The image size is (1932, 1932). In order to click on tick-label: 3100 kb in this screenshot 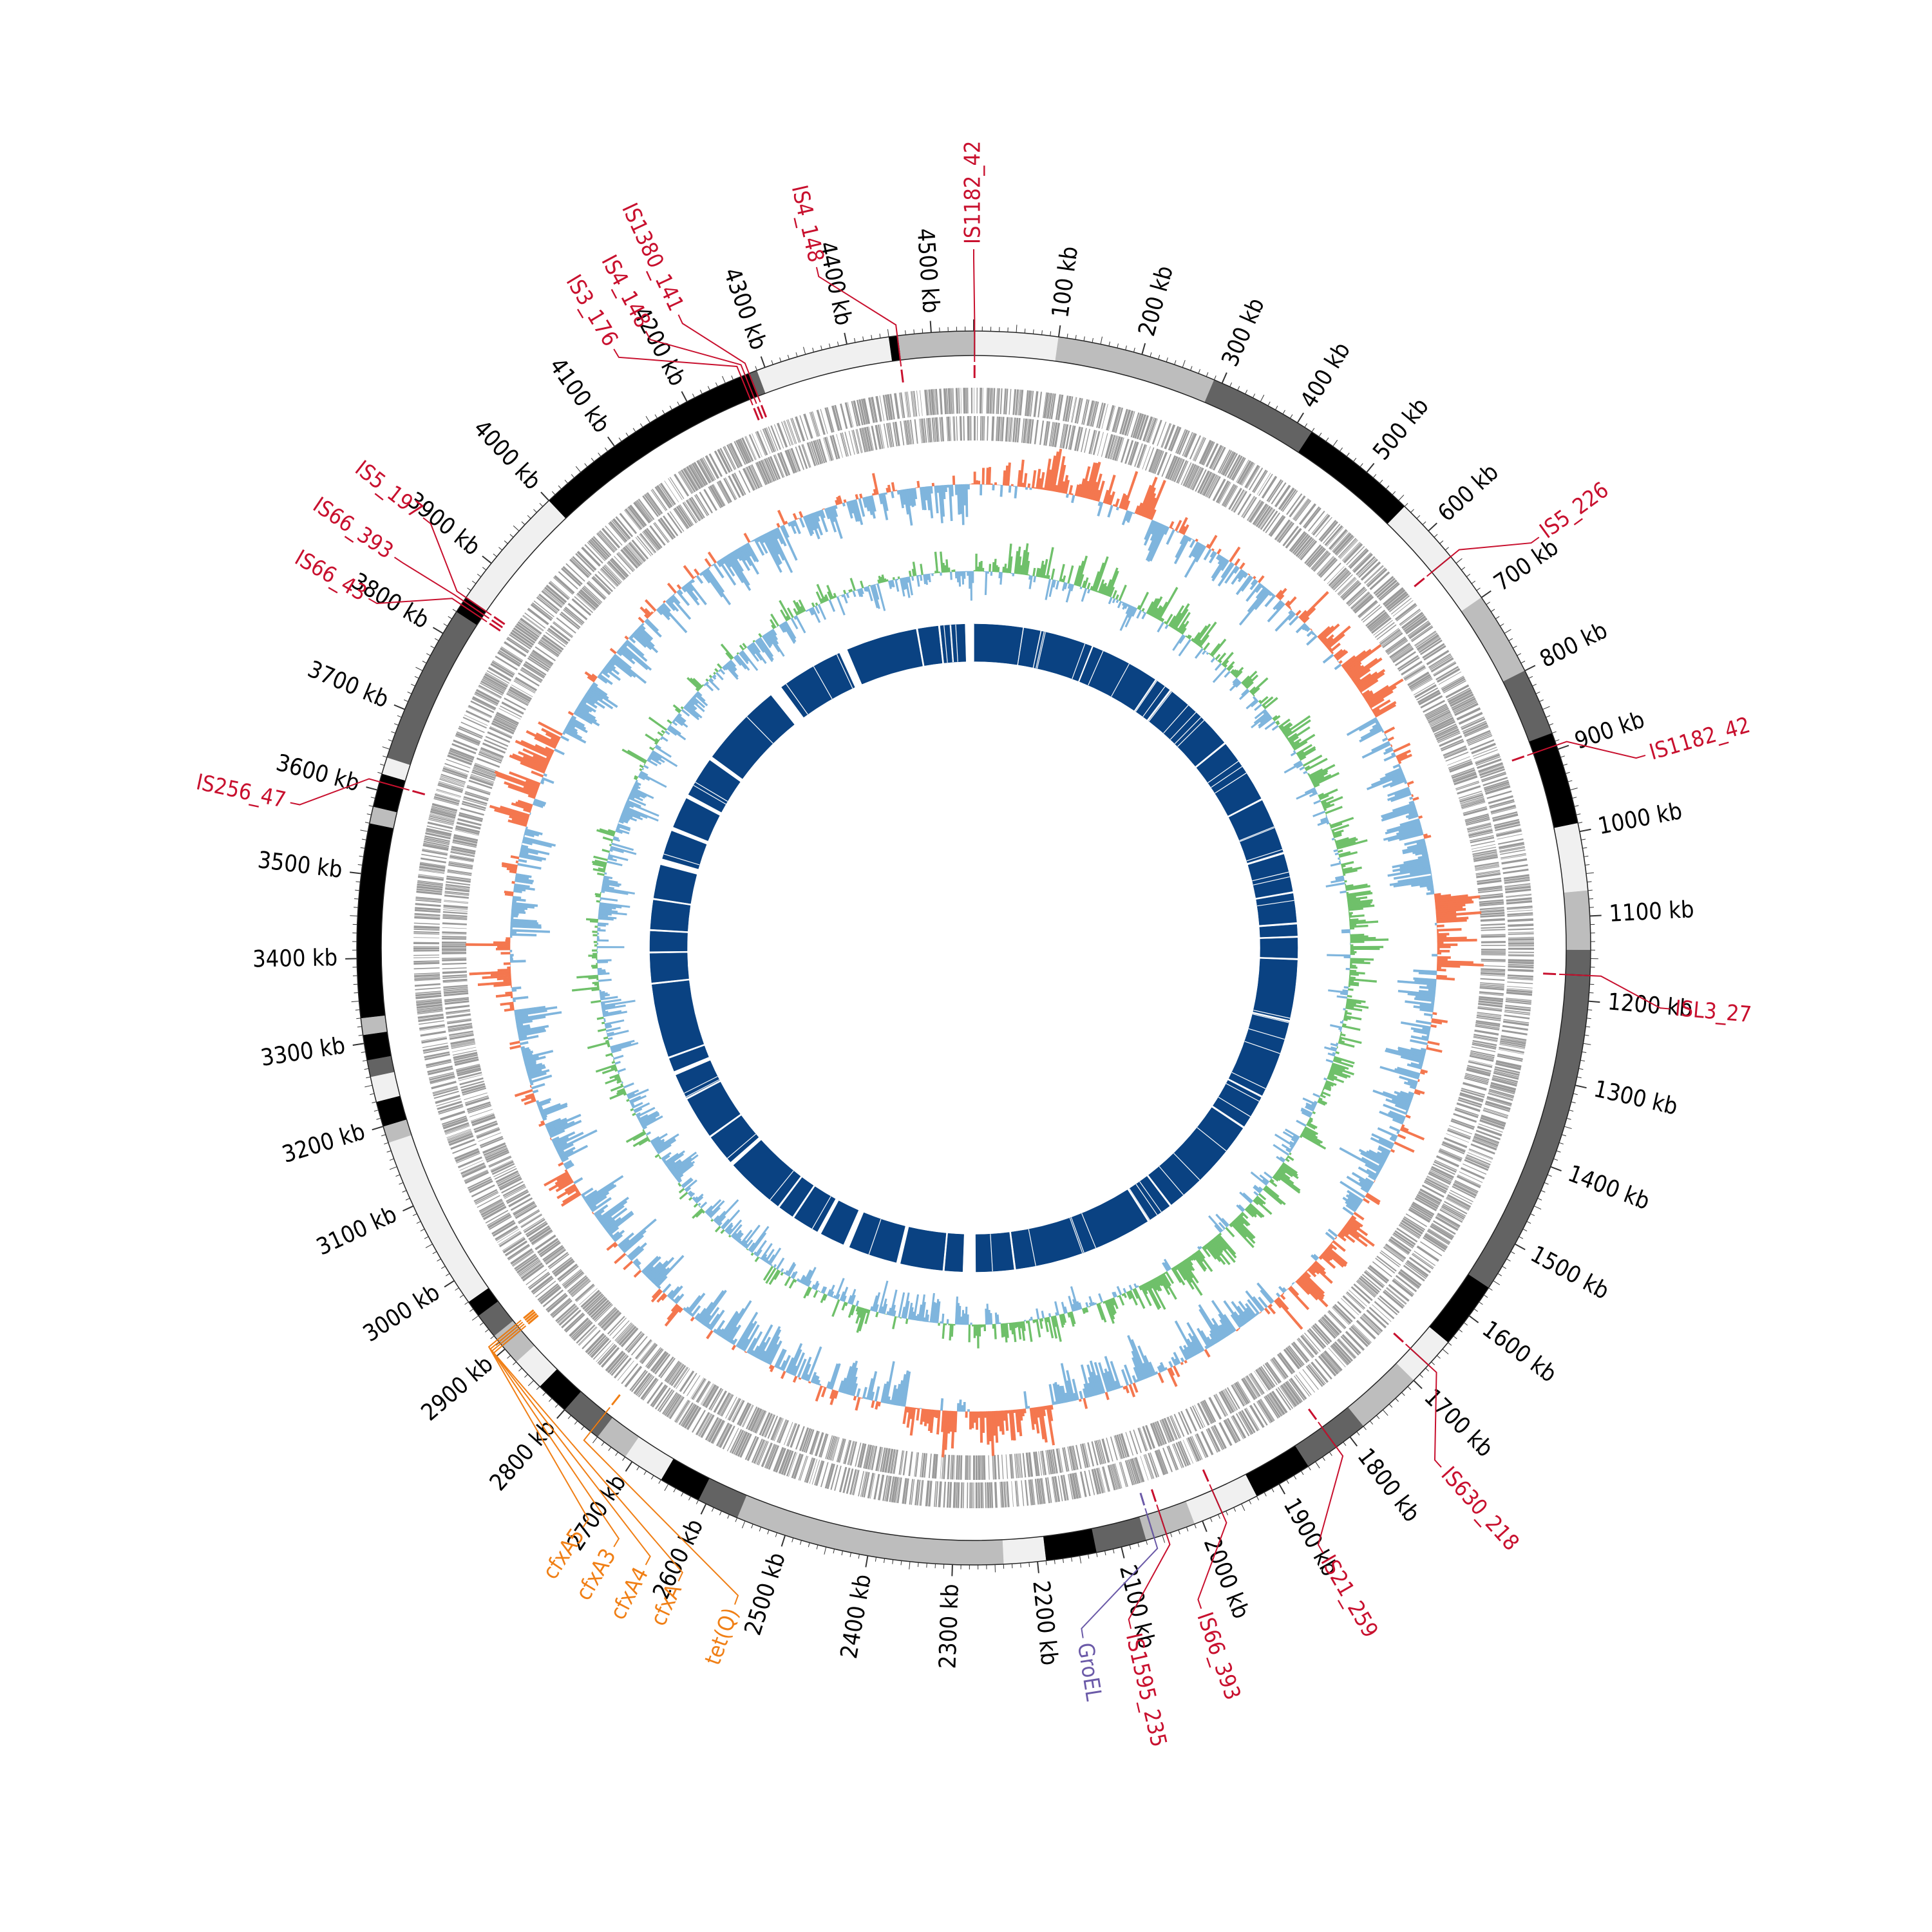, I will do `click(356, 1230)`.